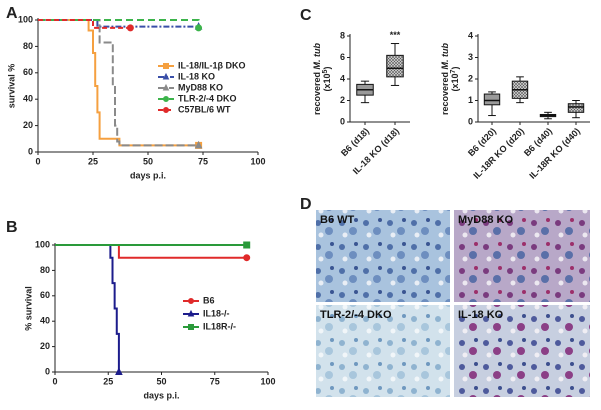 The width and height of the screenshot is (601, 410). I want to click on legend-label: IL-18/IL-1β DKO, so click(212, 65).